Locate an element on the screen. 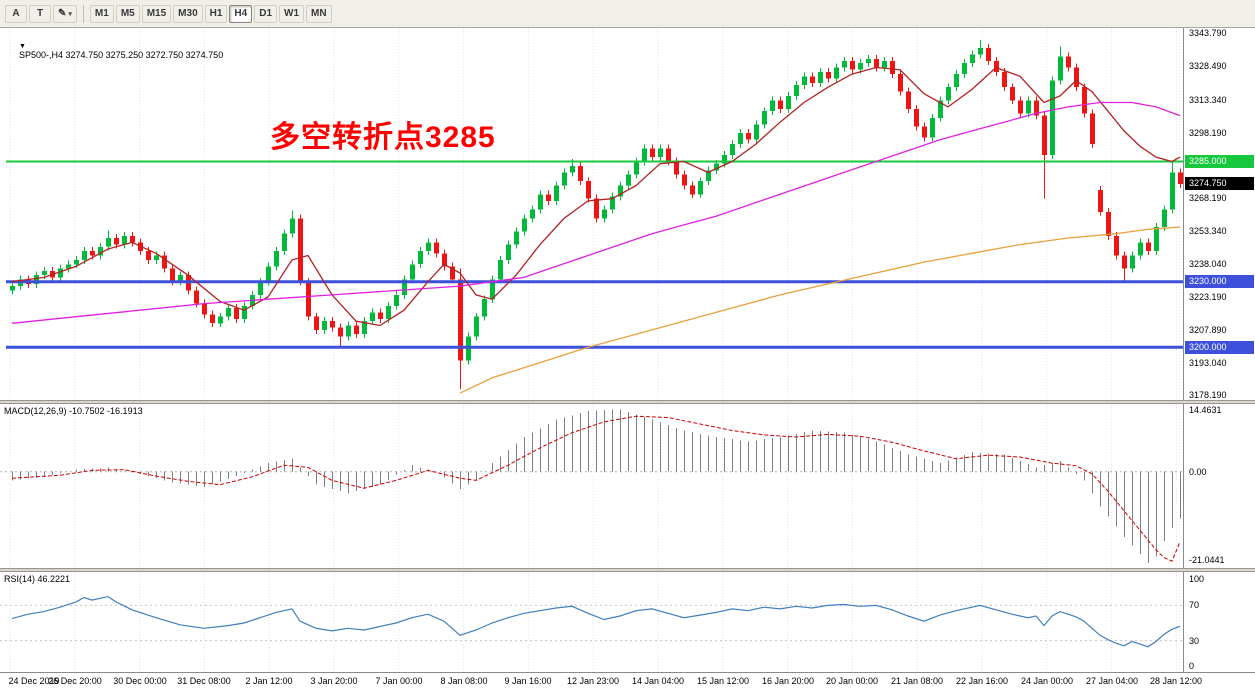 The height and width of the screenshot is (691, 1255). macd-label: MACD(12,26,9) -10.7502 -16.1913 is located at coordinates (73, 411).